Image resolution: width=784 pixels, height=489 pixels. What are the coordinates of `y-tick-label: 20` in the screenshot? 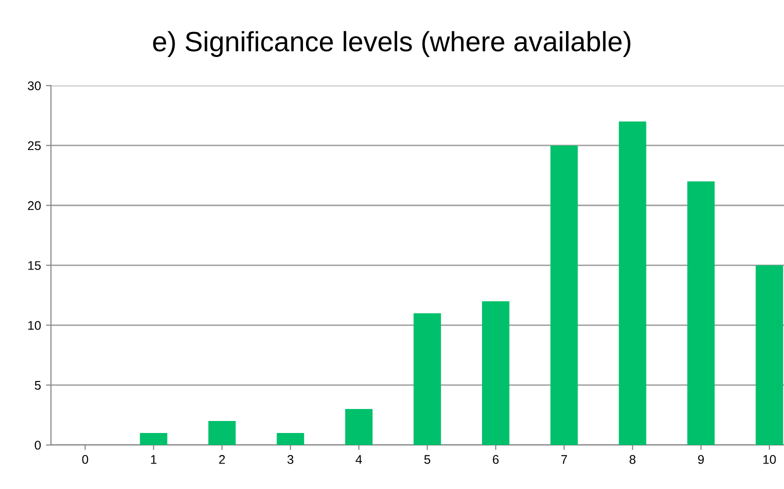 It's located at (34, 205).